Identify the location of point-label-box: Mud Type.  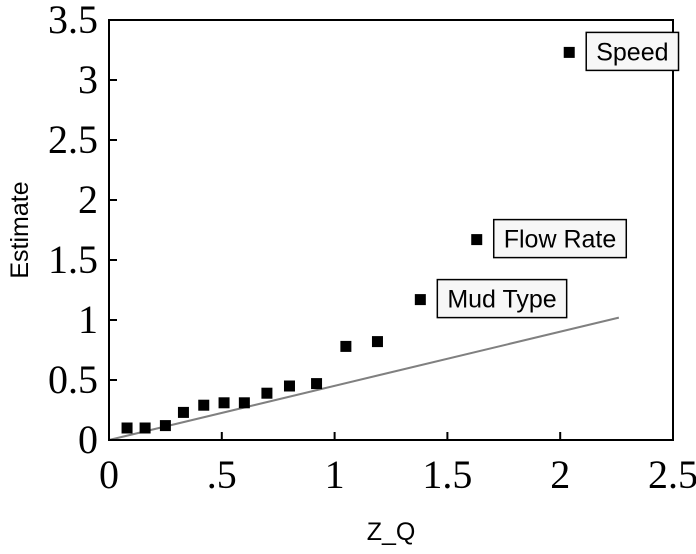
(502, 298).